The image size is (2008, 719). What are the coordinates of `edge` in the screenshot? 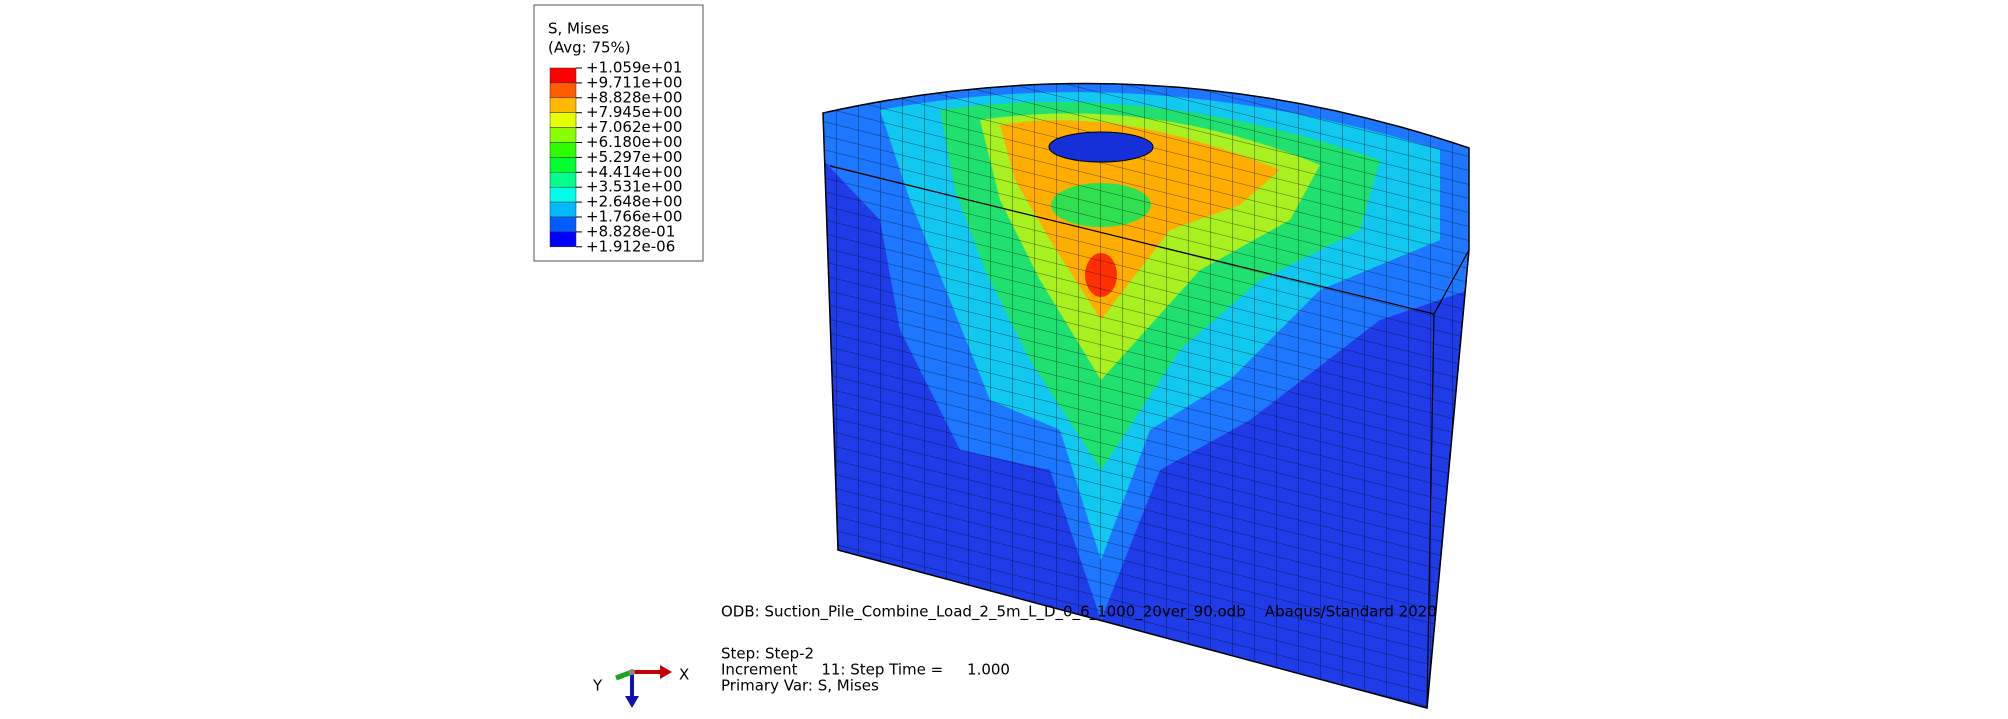 It's located at (1430, 511).